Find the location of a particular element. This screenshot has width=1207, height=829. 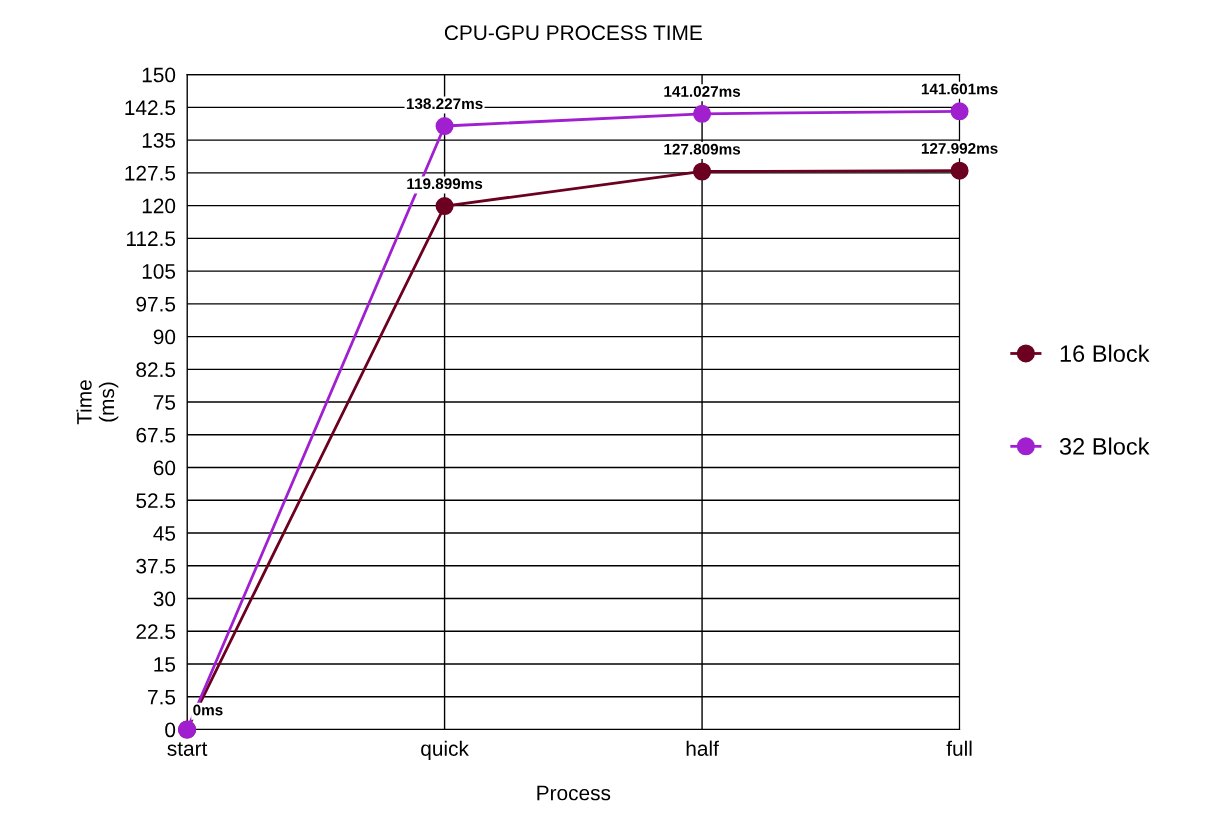

y-tick-label: 30 is located at coordinates (164, 599).